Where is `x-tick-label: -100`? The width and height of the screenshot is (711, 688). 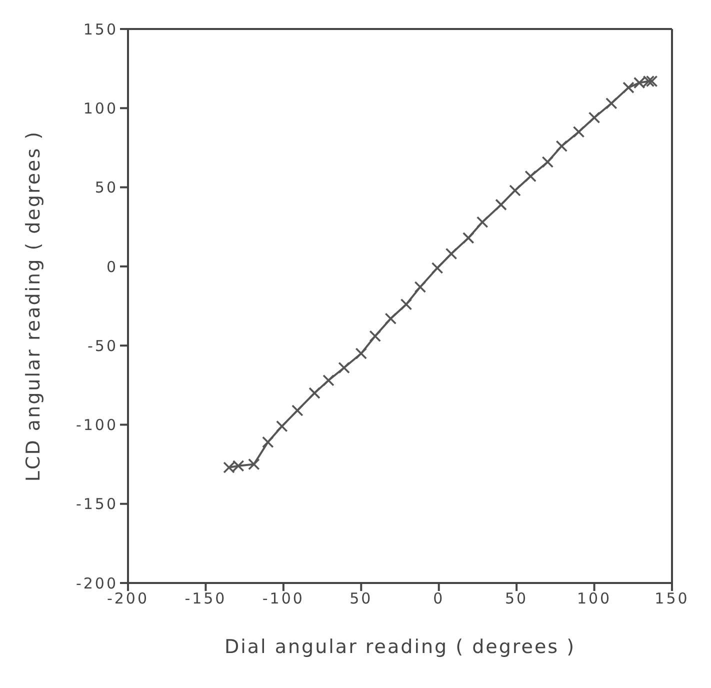 x-tick-label: -100 is located at coordinates (283, 599).